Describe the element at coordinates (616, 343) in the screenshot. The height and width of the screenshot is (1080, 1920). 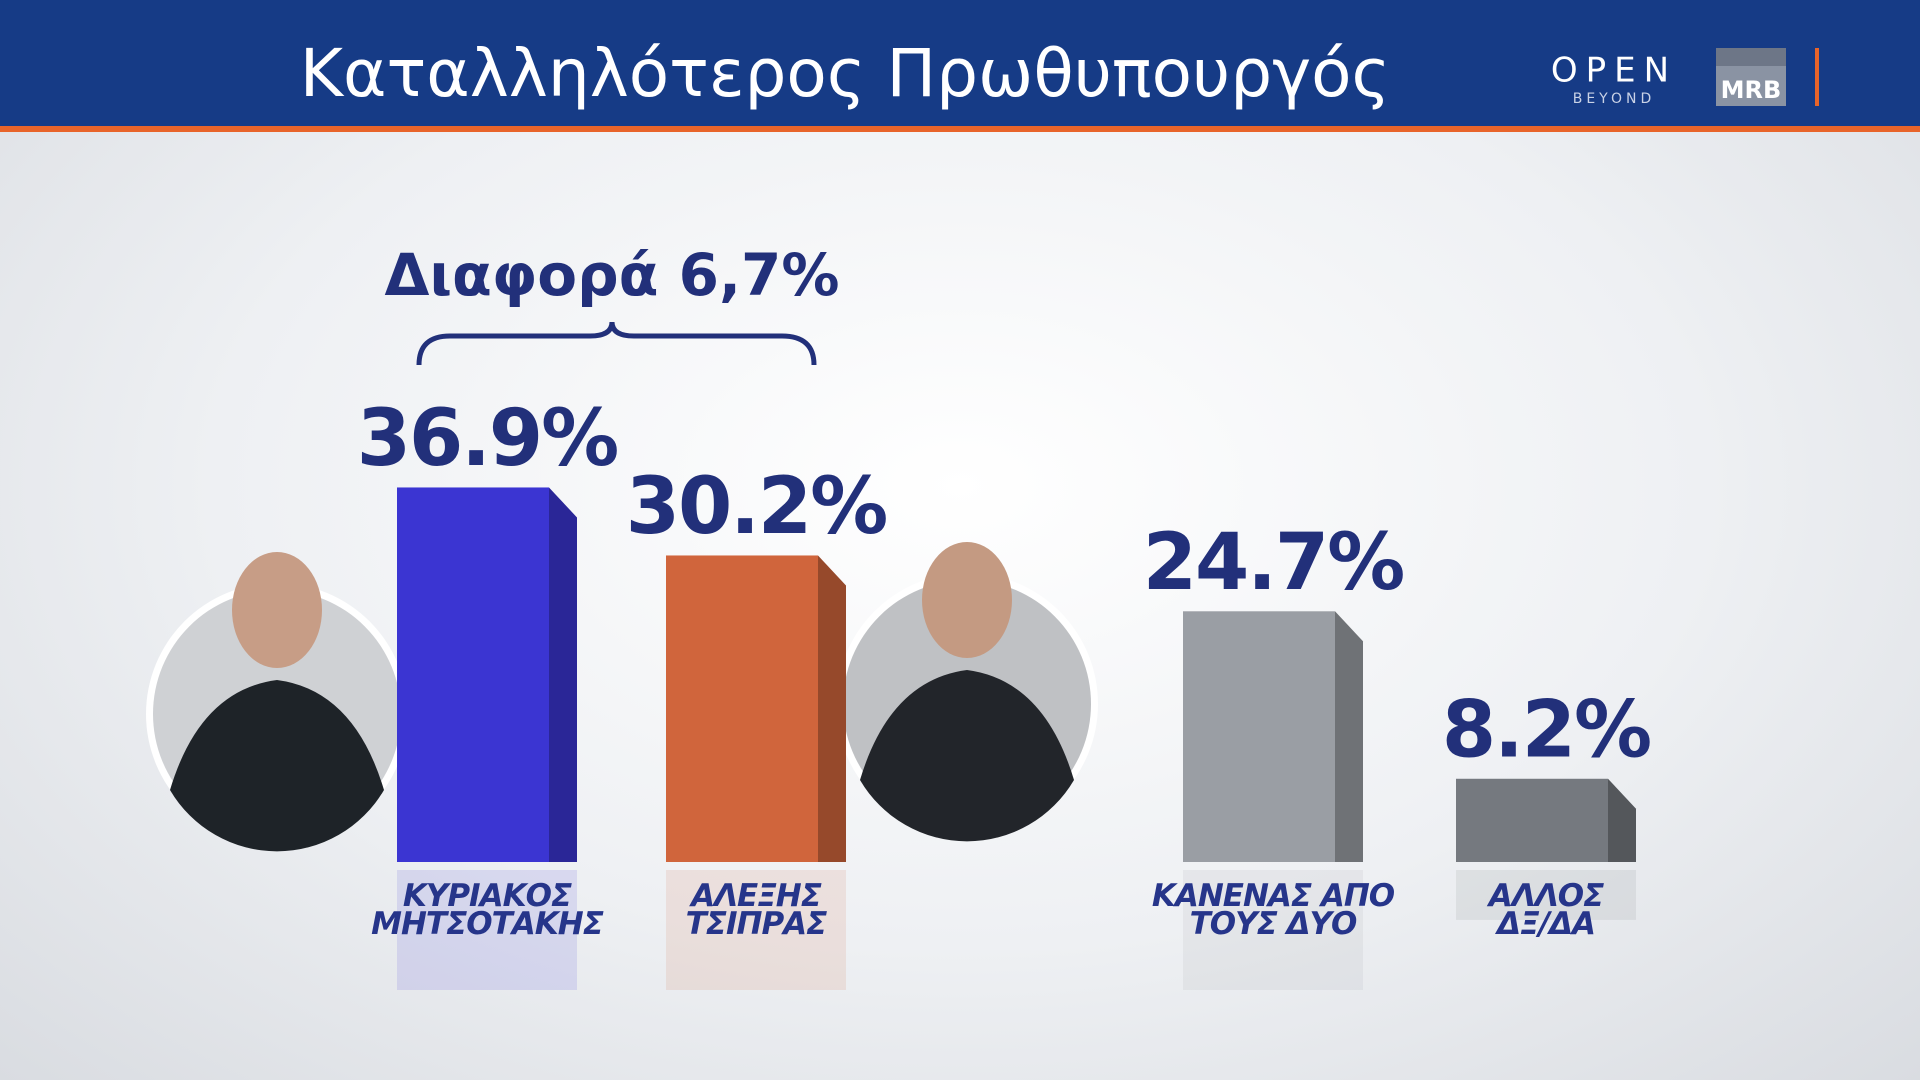
I see `difference-brace` at that location.